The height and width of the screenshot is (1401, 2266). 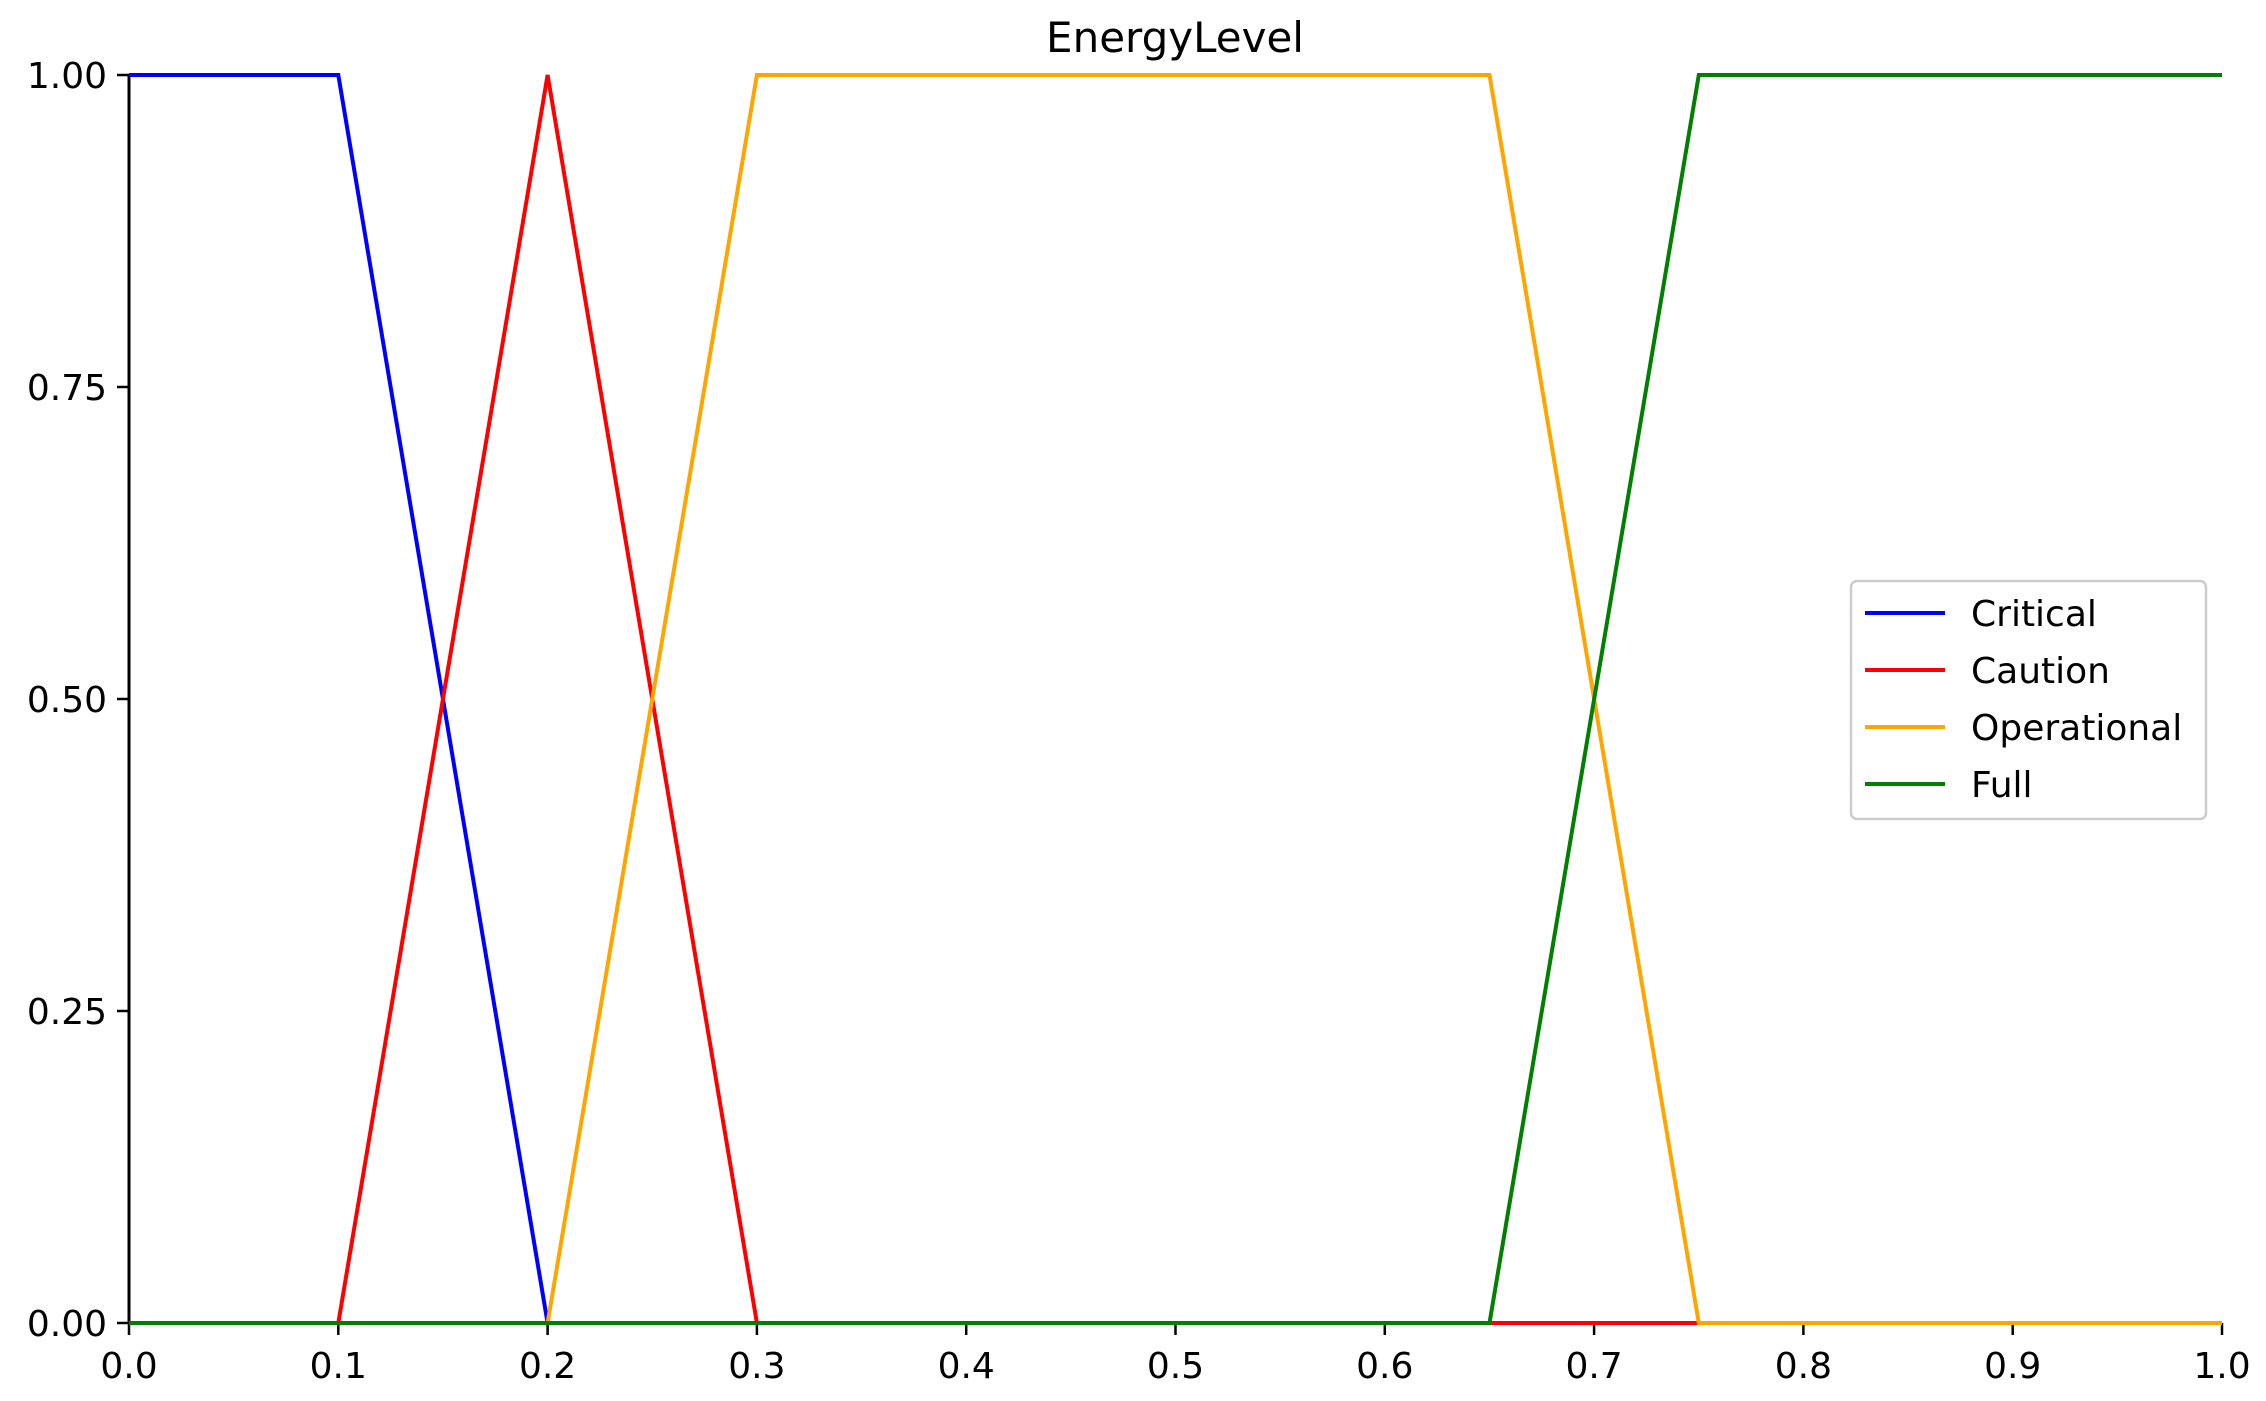 What do you see at coordinates (2040, 671) in the screenshot?
I see `legend-label-caution: Caution` at bounding box center [2040, 671].